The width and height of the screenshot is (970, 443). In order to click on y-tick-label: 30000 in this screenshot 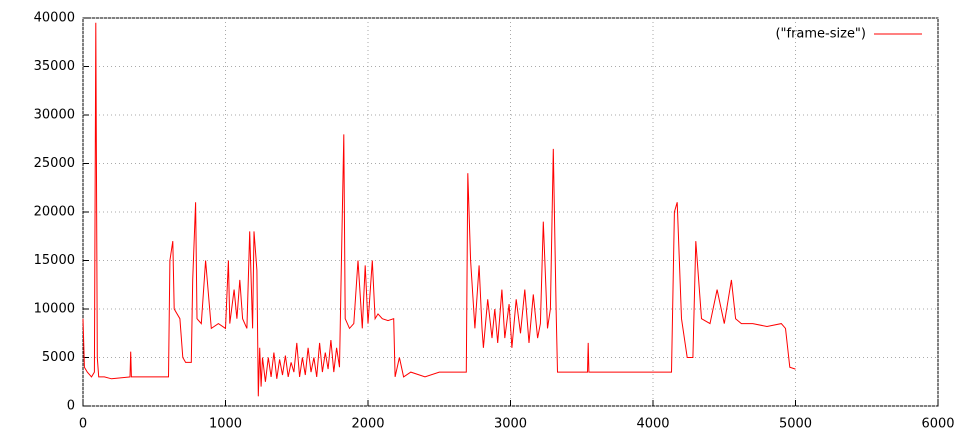, I will do `click(54, 115)`.